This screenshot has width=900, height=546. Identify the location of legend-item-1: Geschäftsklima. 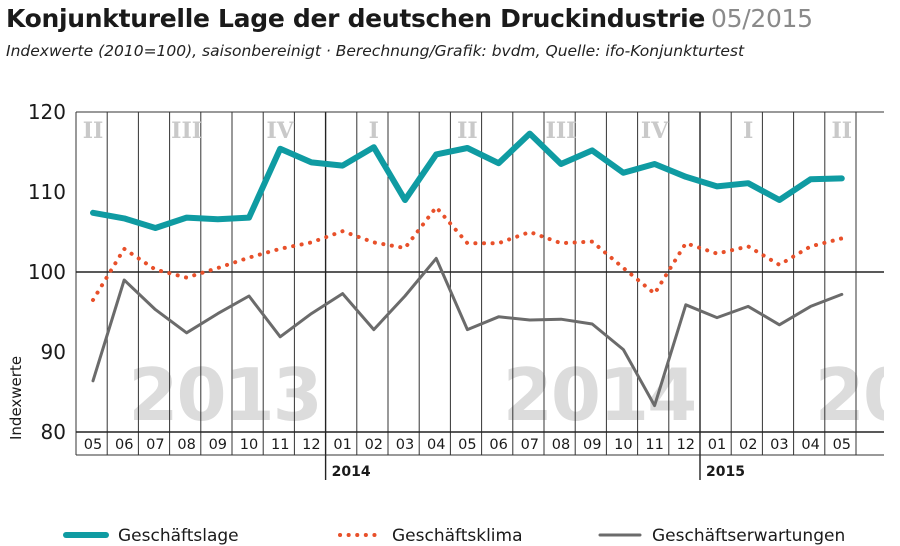
(430, 536).